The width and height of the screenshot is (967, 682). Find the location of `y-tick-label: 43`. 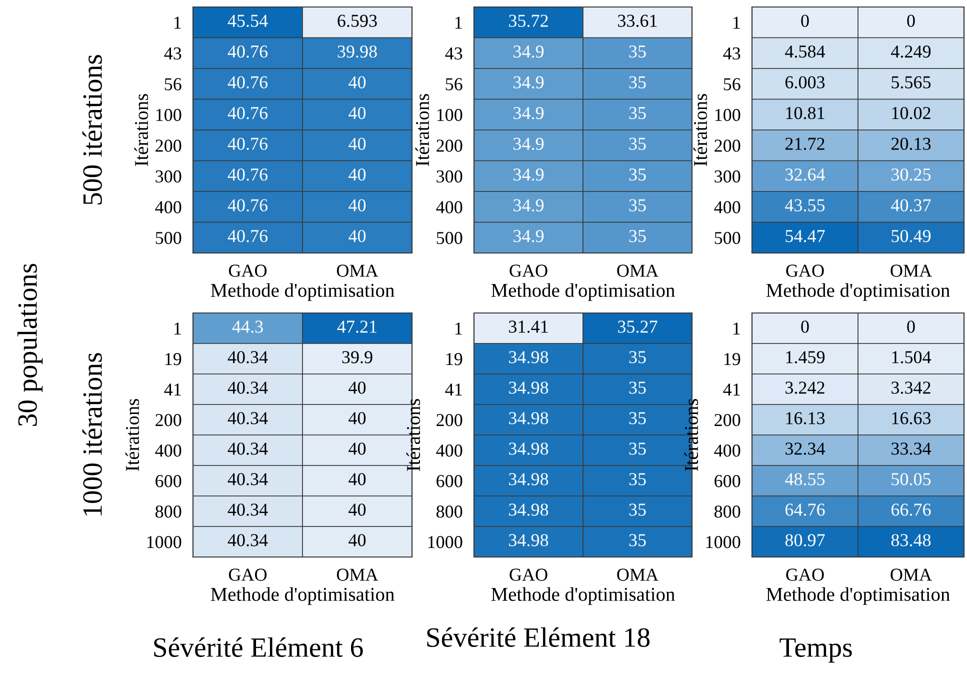

y-tick-label: 43 is located at coordinates (453, 53).